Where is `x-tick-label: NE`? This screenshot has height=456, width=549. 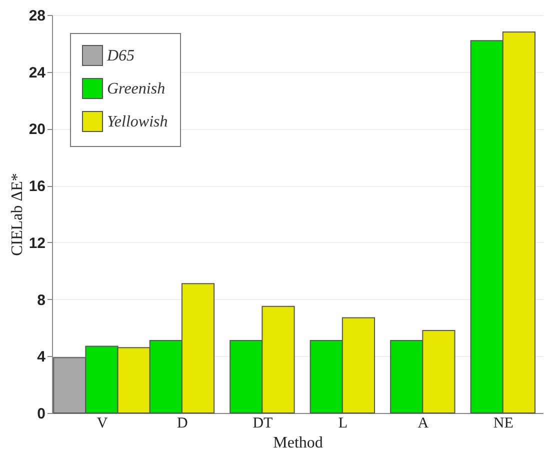
x-tick-label: NE is located at coordinates (503, 424).